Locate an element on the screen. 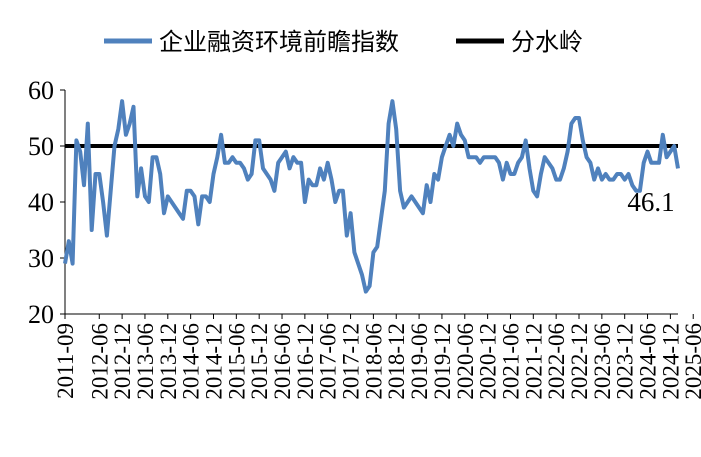  last-value-label: 46.1 is located at coordinates (650, 202).